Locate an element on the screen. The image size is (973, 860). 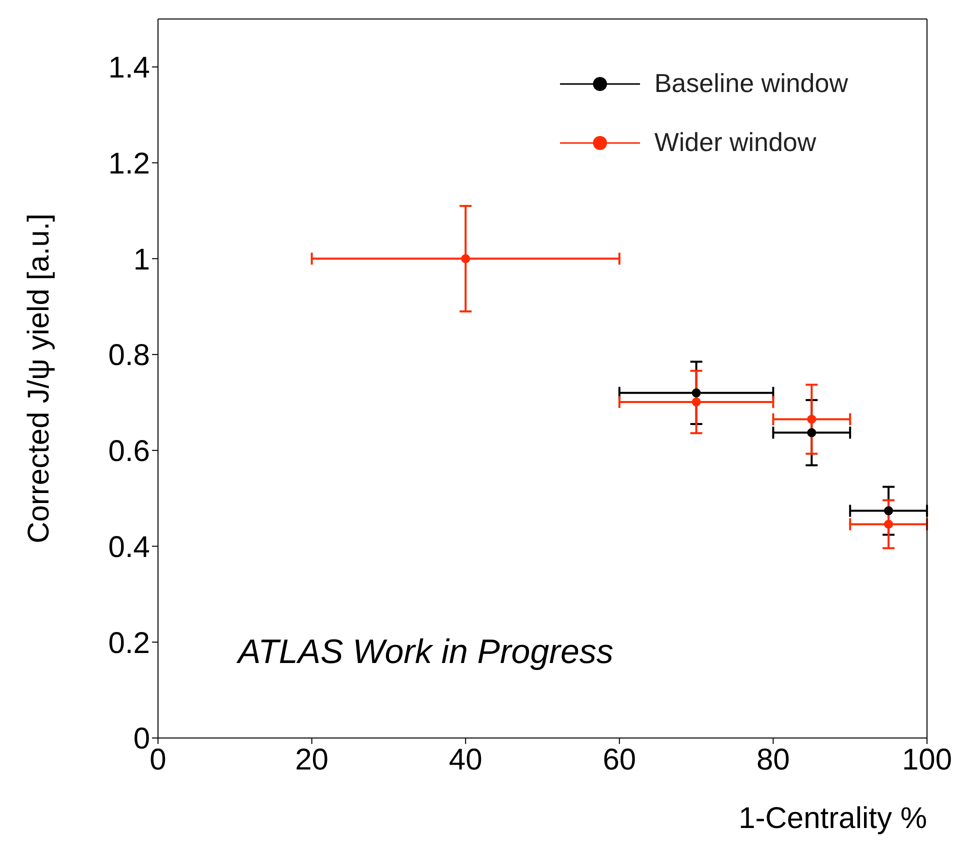
x-tick-label: 40 is located at coordinates (465, 759).